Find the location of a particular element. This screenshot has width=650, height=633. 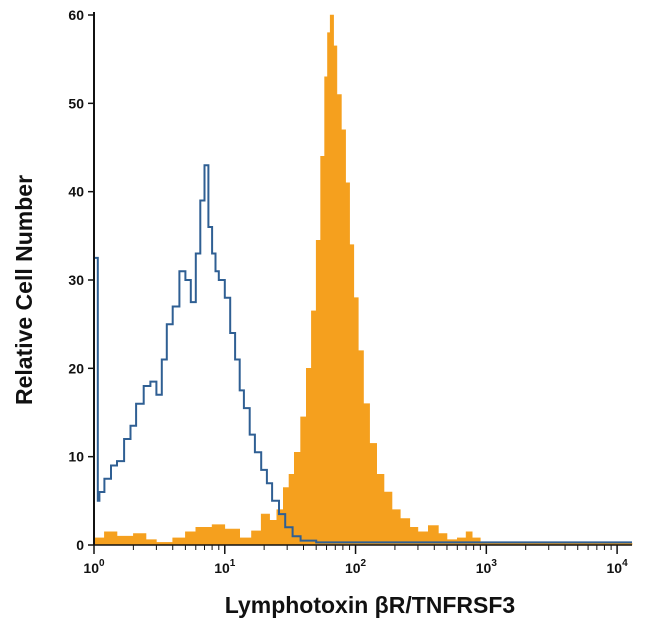

y-tick-label: 50 is located at coordinates (76, 103).